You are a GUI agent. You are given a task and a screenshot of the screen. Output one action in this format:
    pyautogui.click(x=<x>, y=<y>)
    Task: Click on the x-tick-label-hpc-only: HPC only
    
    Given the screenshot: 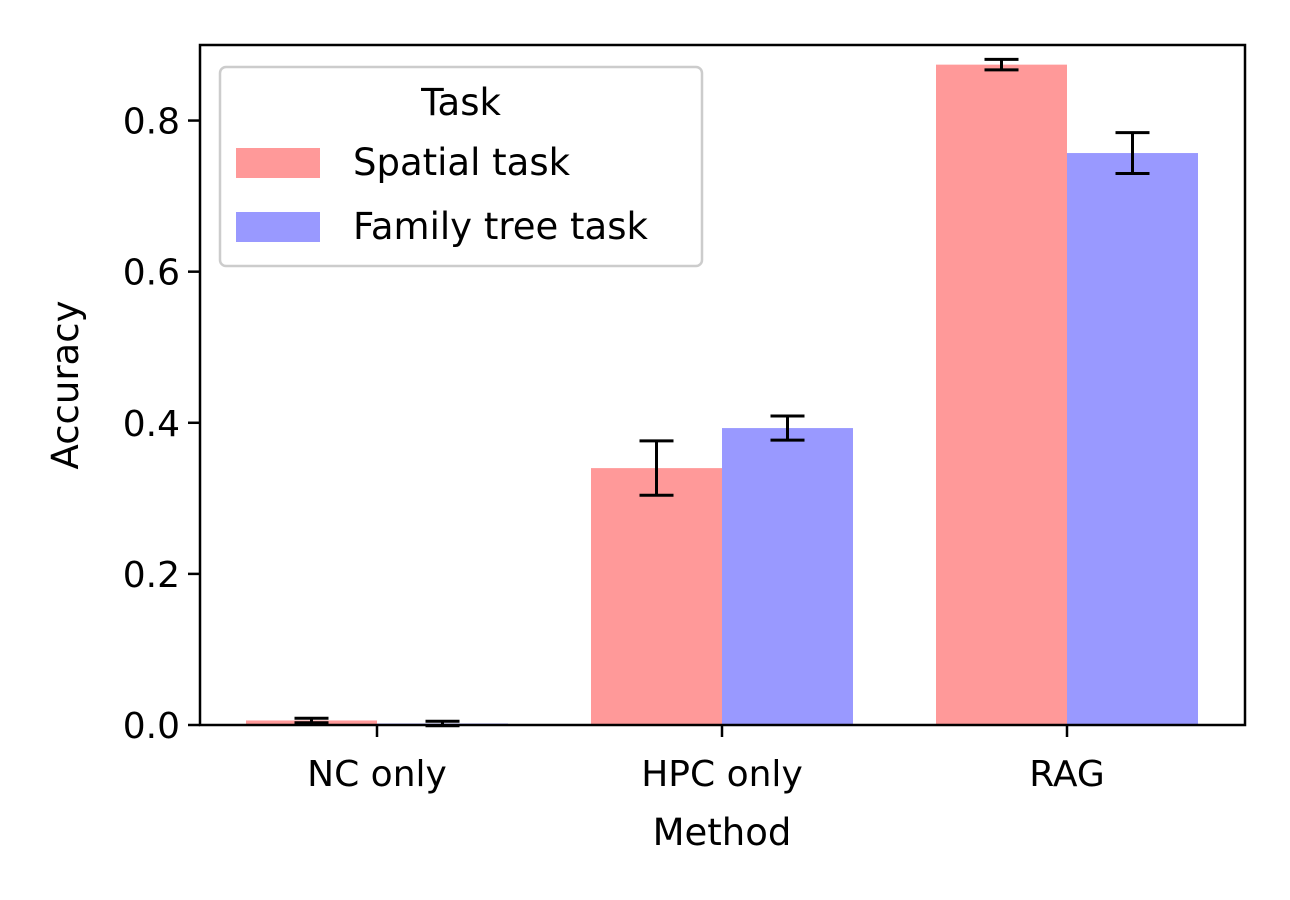 What is the action you would take?
    pyautogui.click(x=722, y=774)
    